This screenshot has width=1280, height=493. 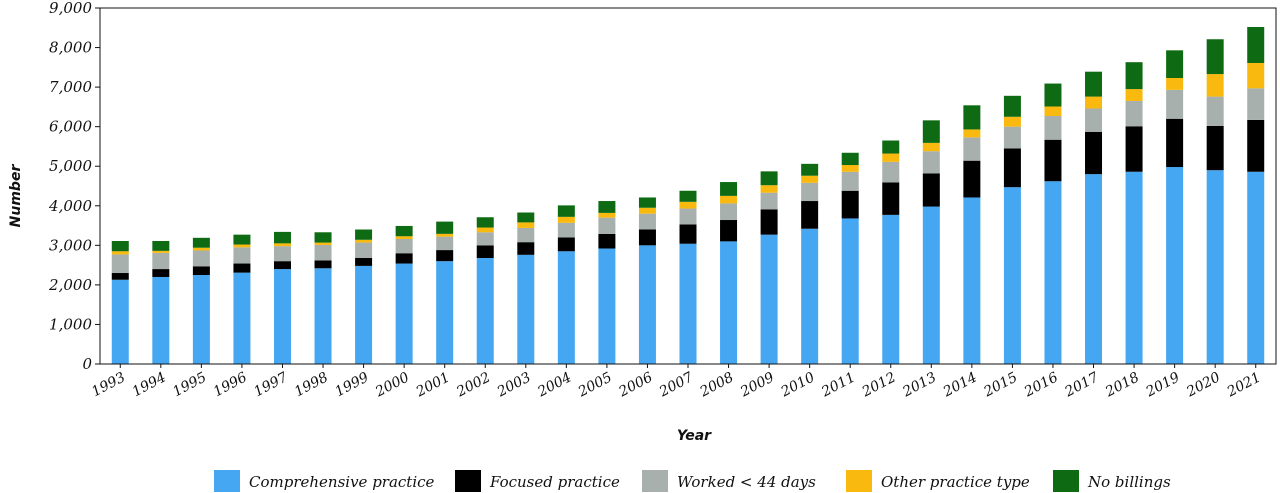 What do you see at coordinates (1082, 384) in the screenshot?
I see `x-tick-label: 2017` at bounding box center [1082, 384].